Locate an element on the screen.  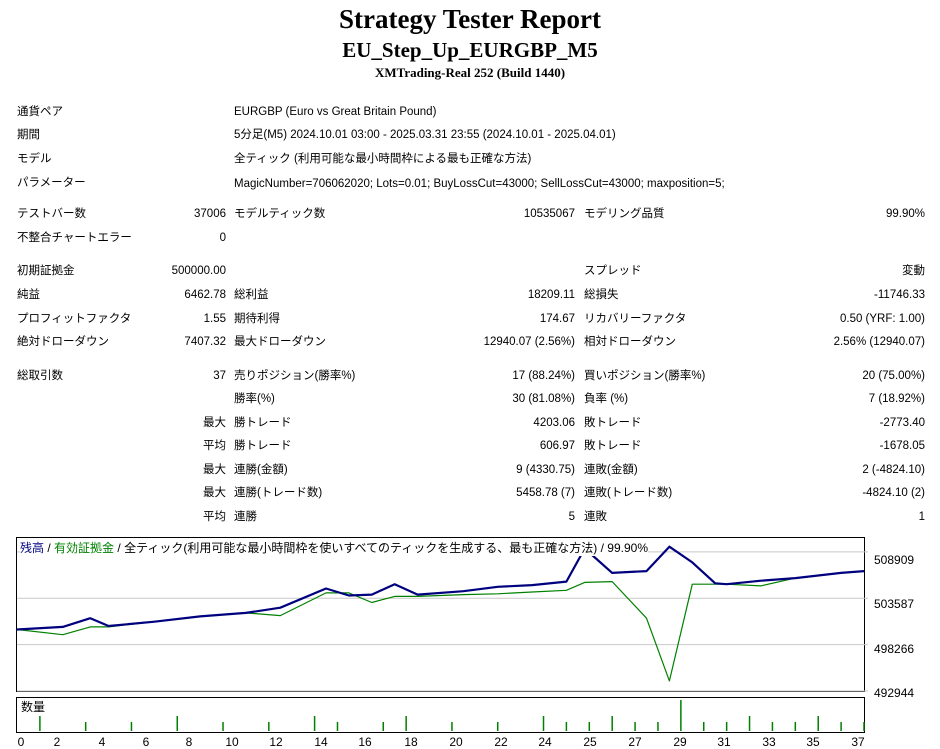
x-tick-label: 14 is located at coordinates (321, 742).